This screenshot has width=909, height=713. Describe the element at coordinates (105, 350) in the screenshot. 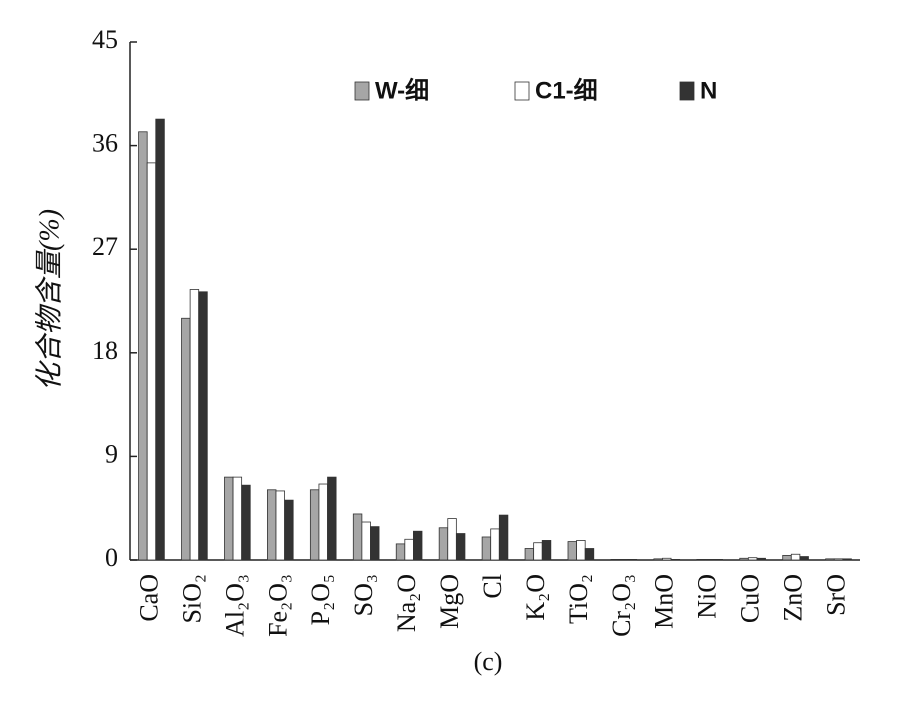

I see `y-tick-label: 18` at that location.